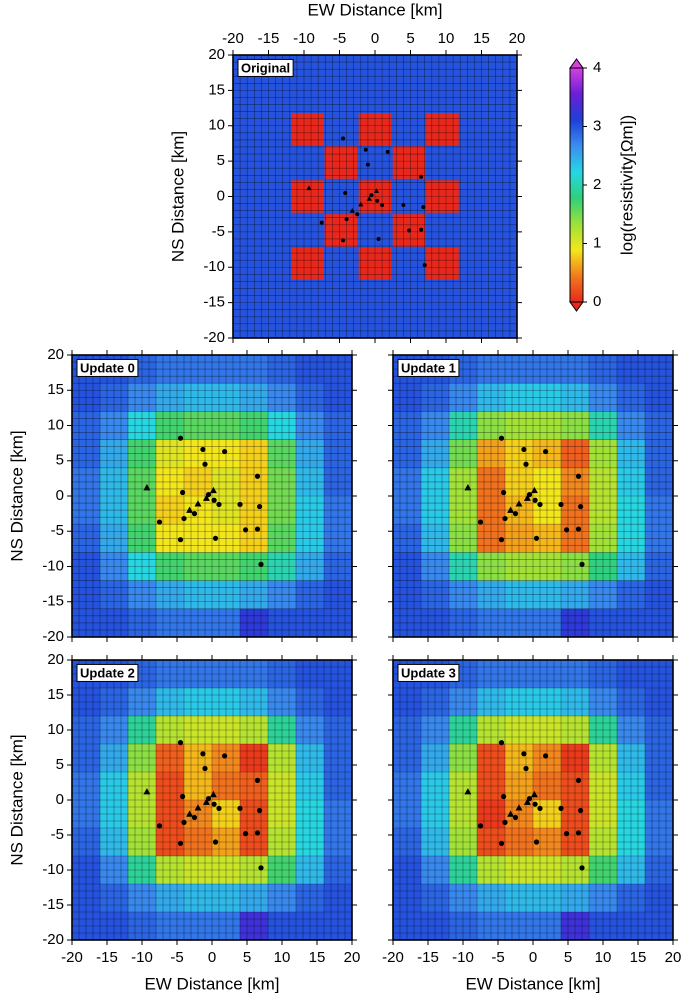  I want to click on colorbar, so click(576, 185).